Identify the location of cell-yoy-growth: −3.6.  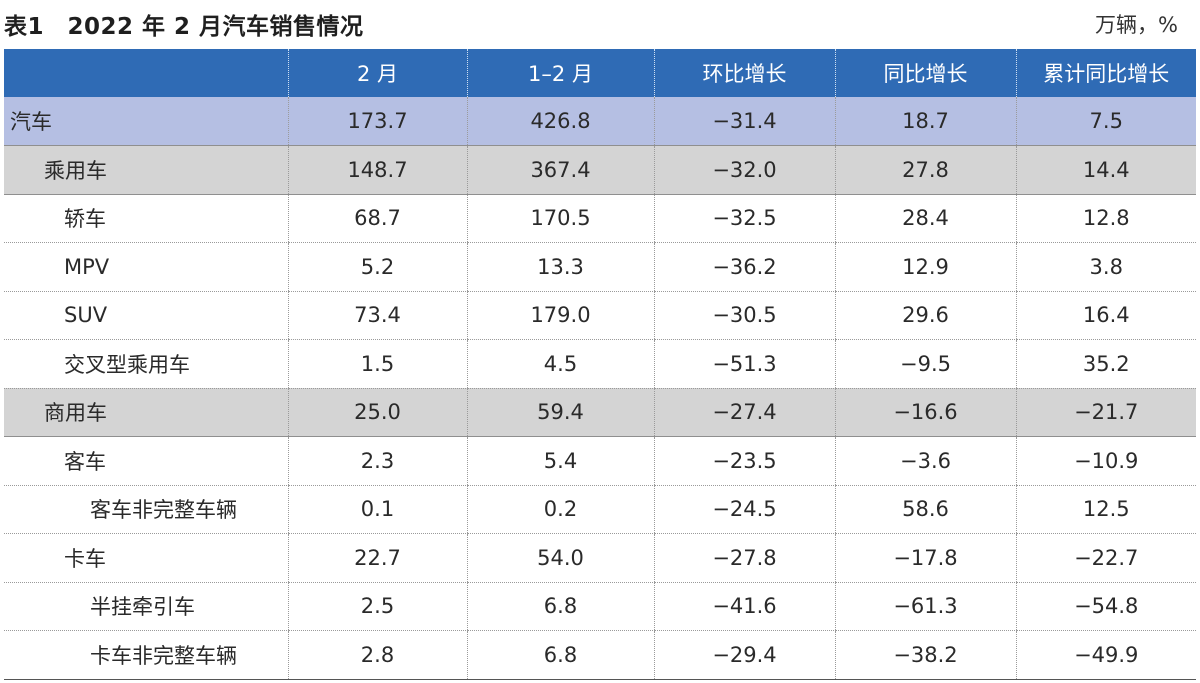
(925, 461).